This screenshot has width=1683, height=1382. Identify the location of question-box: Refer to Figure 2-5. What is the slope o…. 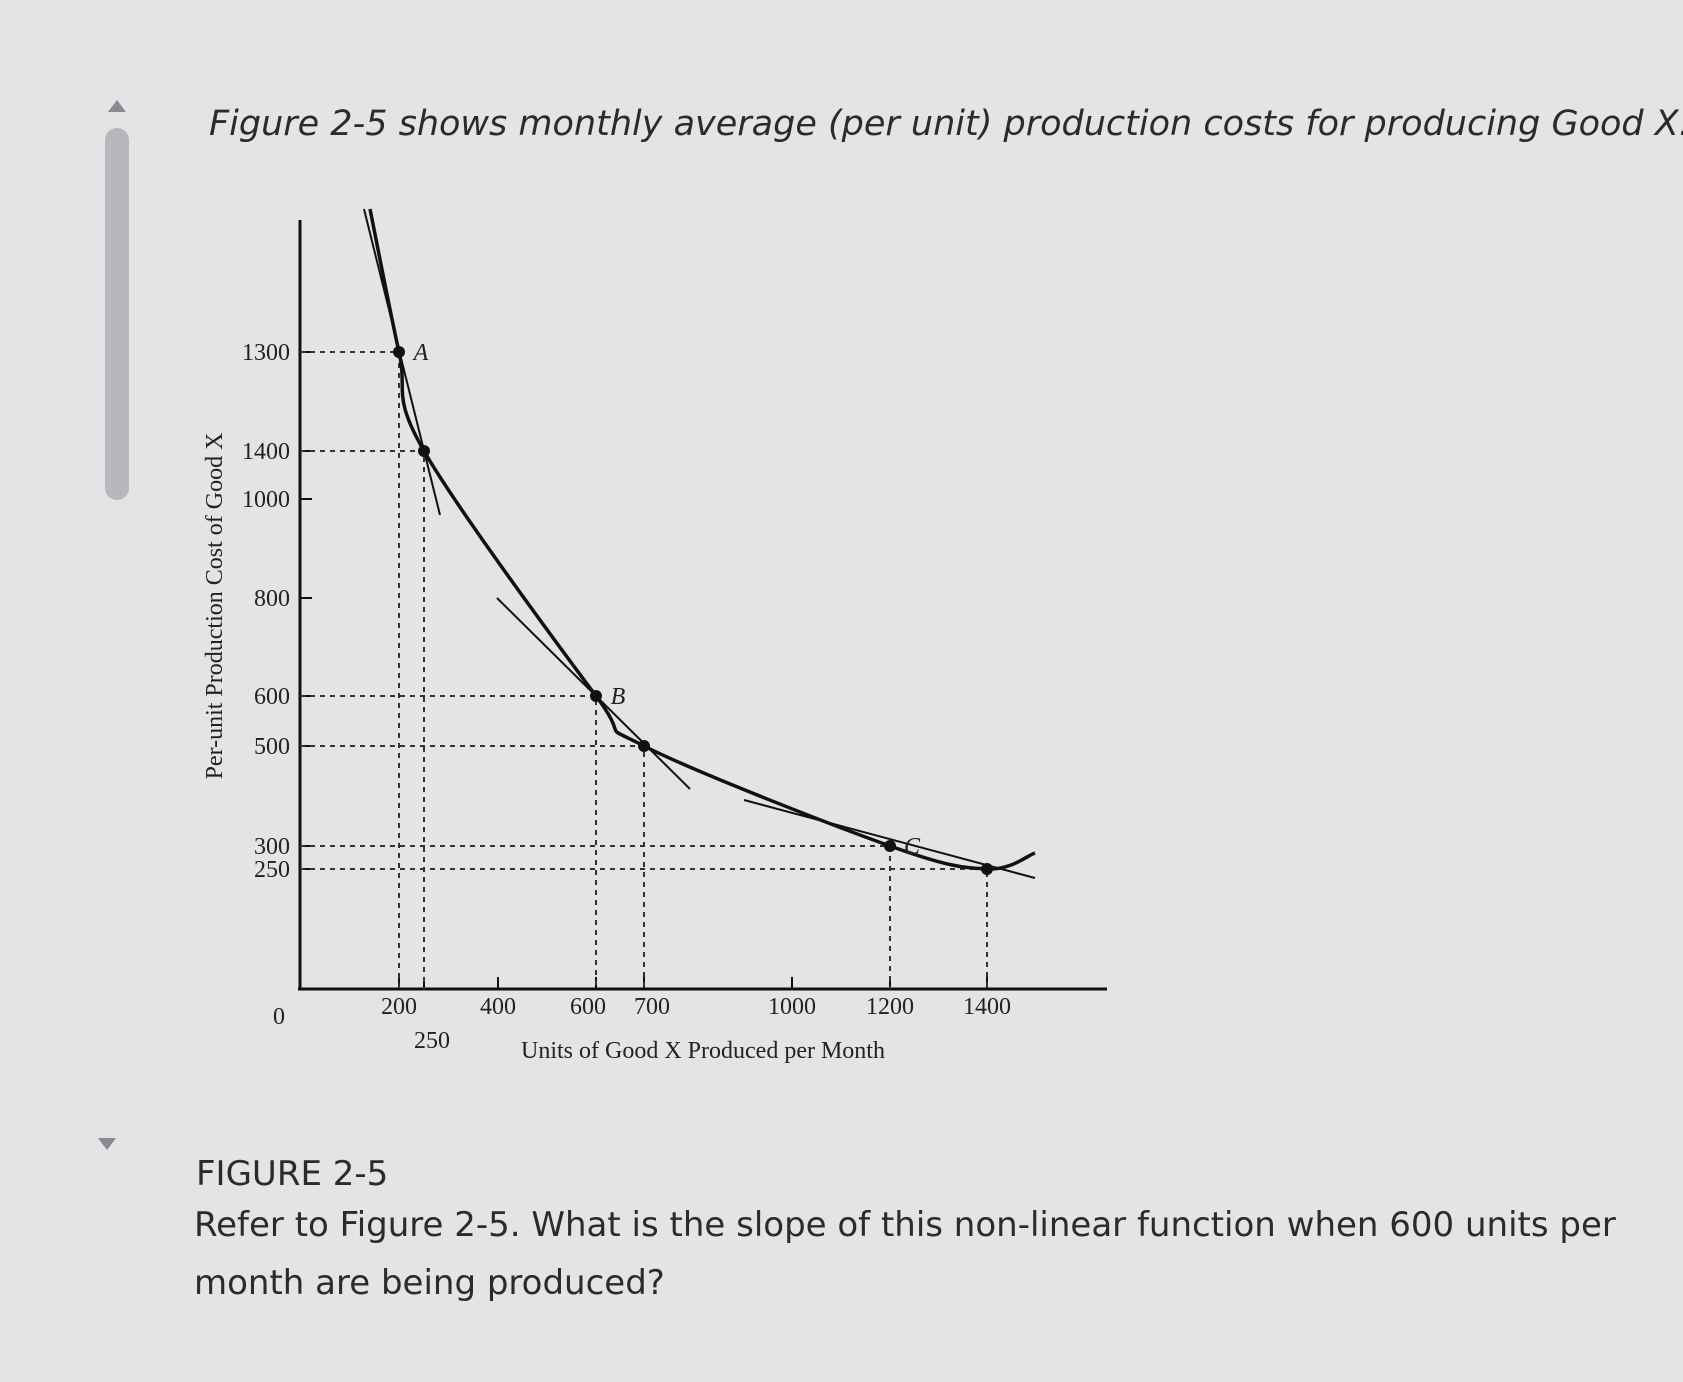
(905, 1254).